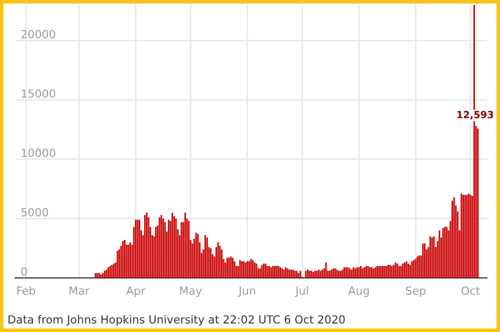  Describe the element at coordinates (301, 291) in the screenshot. I see `x-tick-label: Jul` at that location.